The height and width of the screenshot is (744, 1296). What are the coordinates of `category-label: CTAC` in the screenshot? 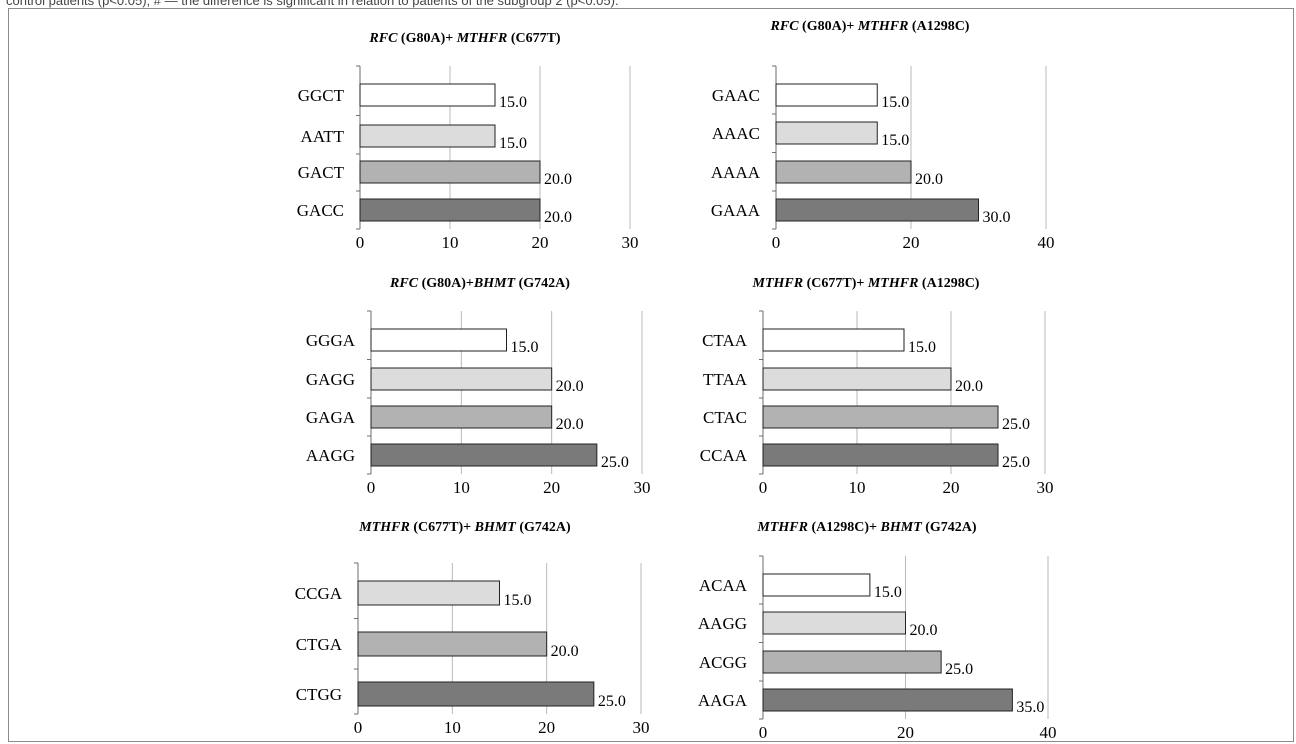 It's located at (725, 417).